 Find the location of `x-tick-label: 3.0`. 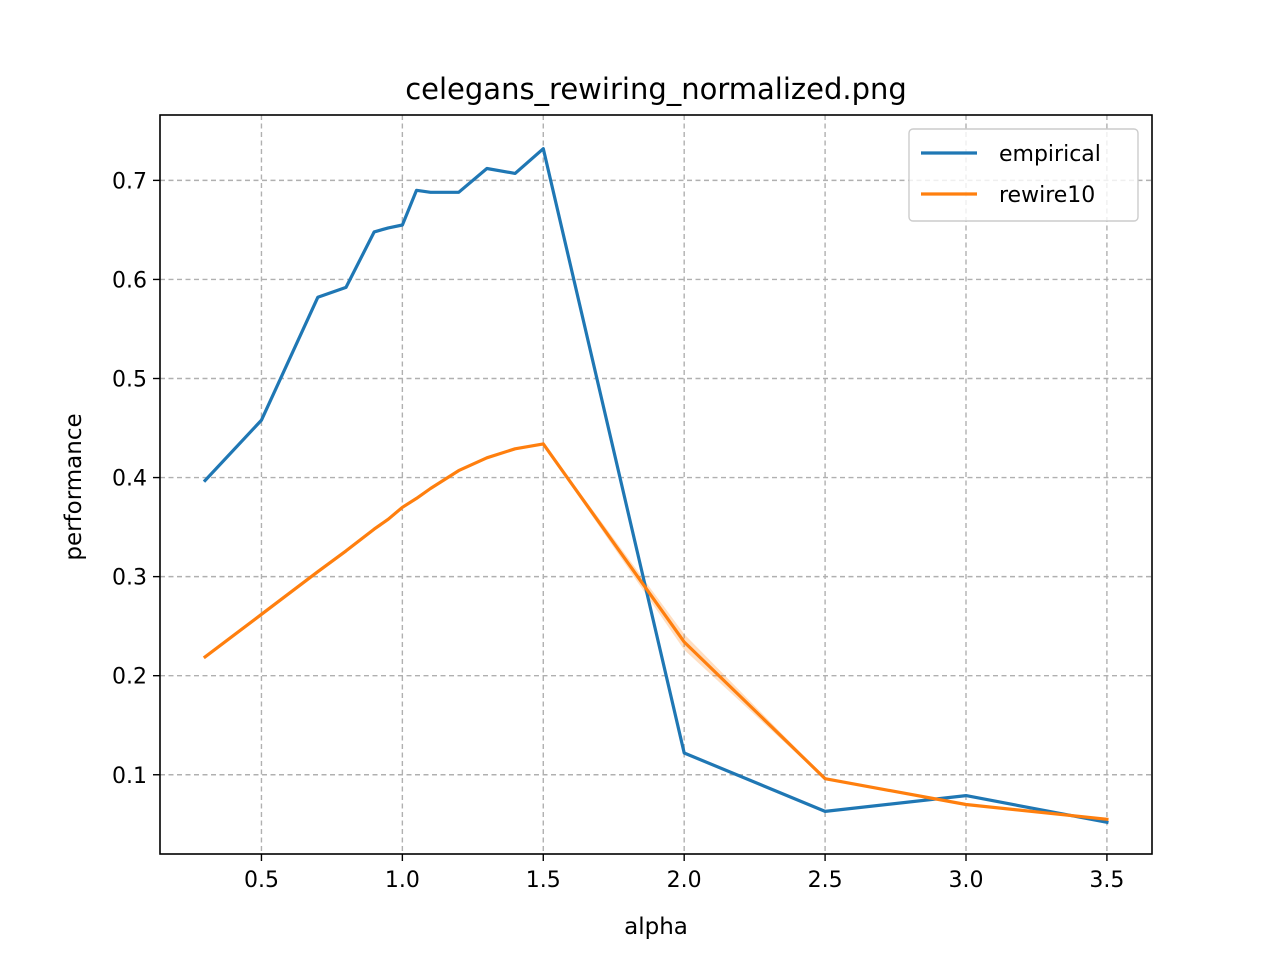

x-tick-label: 3.0 is located at coordinates (966, 880).